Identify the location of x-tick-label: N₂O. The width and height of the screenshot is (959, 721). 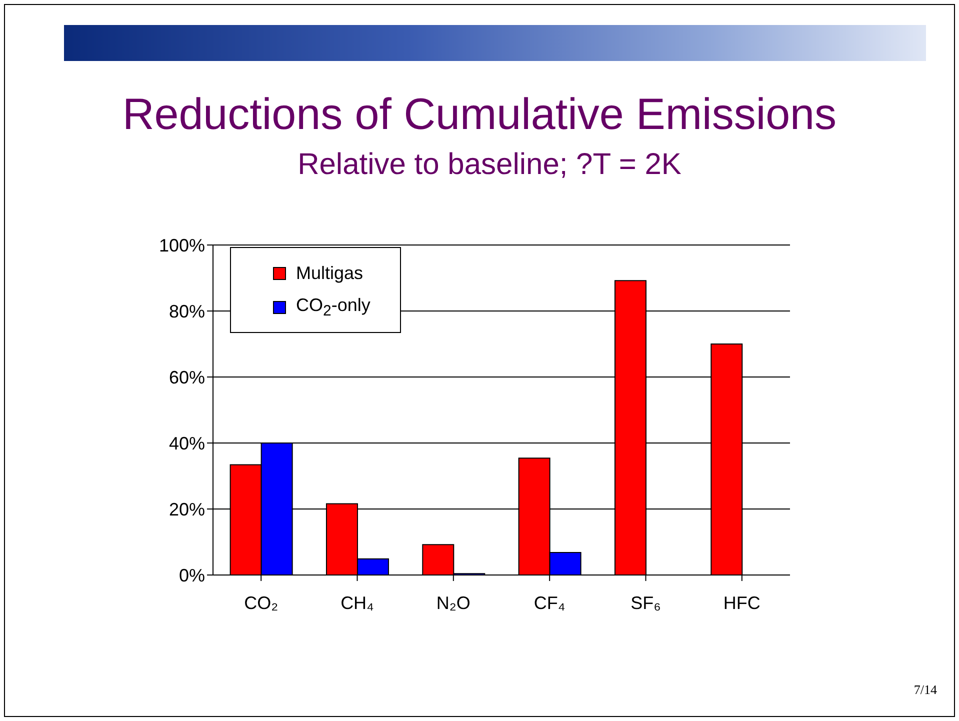
(453, 603).